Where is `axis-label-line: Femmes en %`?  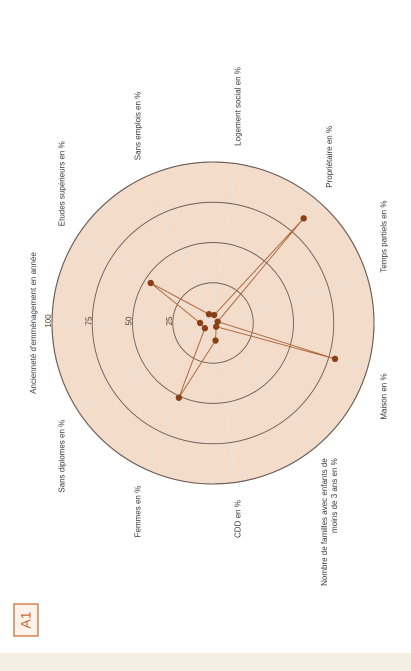
axis-label-line: Femmes en % is located at coordinates (138, 512).